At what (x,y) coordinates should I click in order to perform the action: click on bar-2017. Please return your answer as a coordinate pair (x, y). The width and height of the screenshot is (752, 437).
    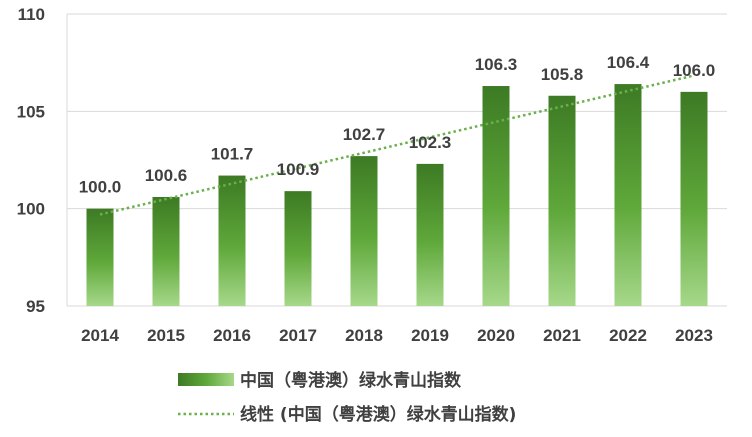
    Looking at the image, I should click on (298, 248).